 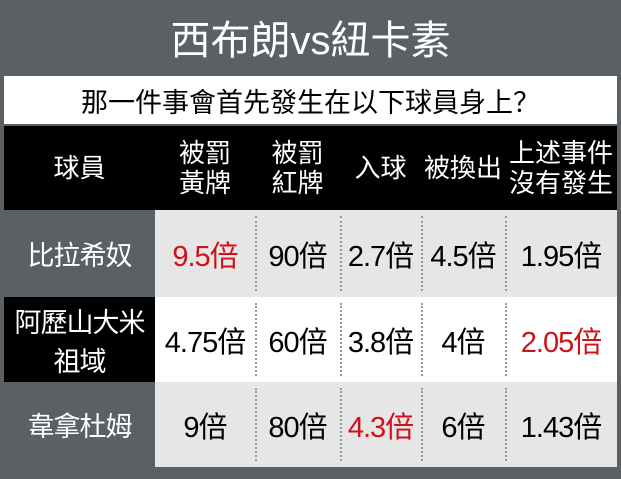 I want to click on odds-cell: 1.95倍, so click(x=561, y=256).